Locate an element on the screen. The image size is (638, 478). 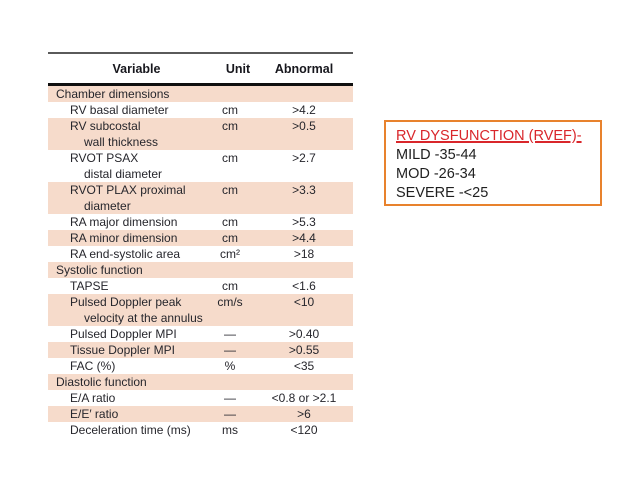
cell-variable: RA major dimension is located at coordinates (124, 222).